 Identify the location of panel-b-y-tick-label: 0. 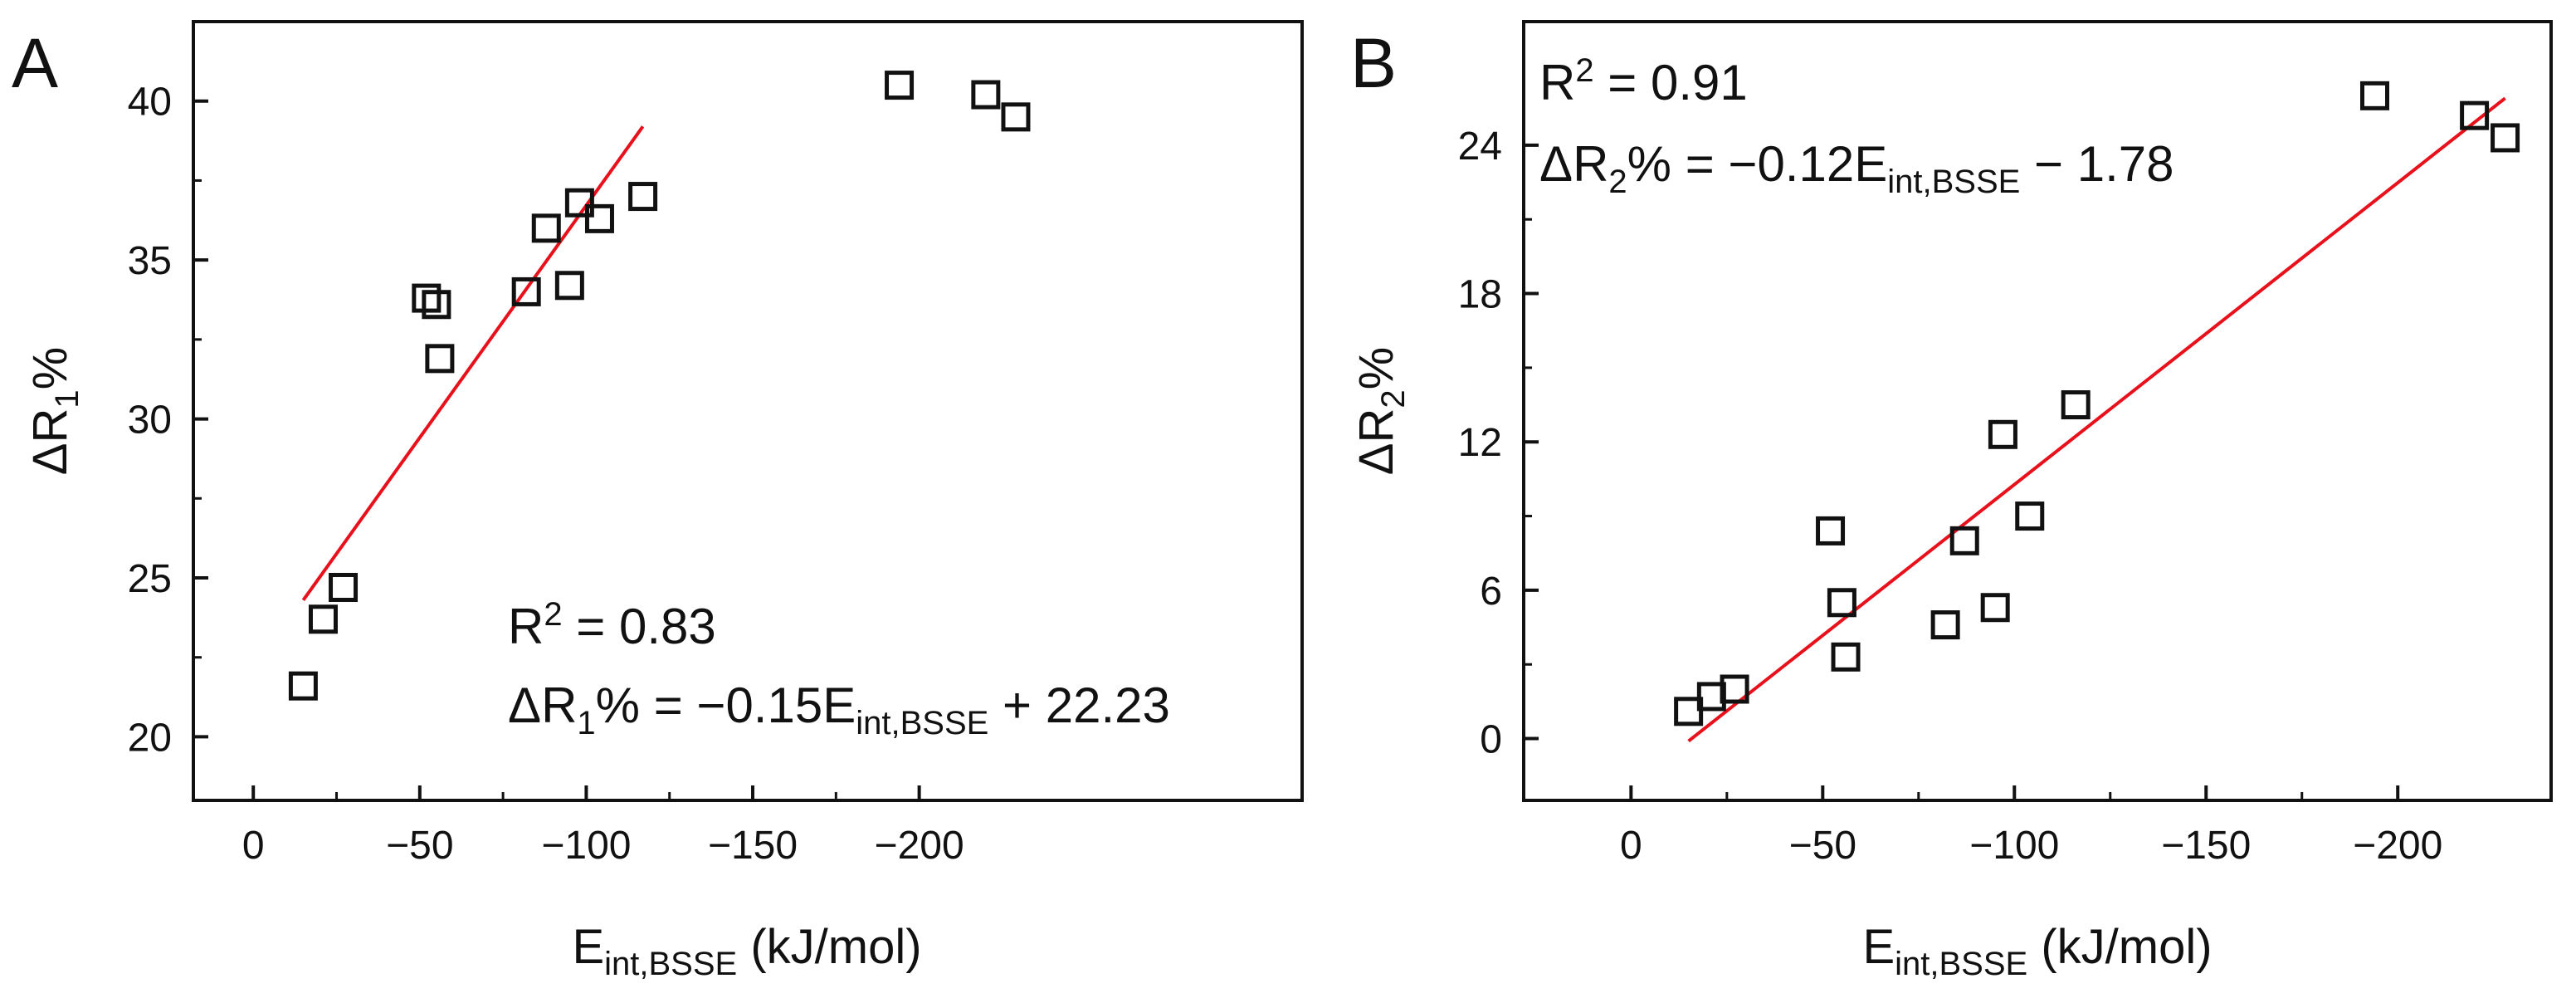
(1491, 740).